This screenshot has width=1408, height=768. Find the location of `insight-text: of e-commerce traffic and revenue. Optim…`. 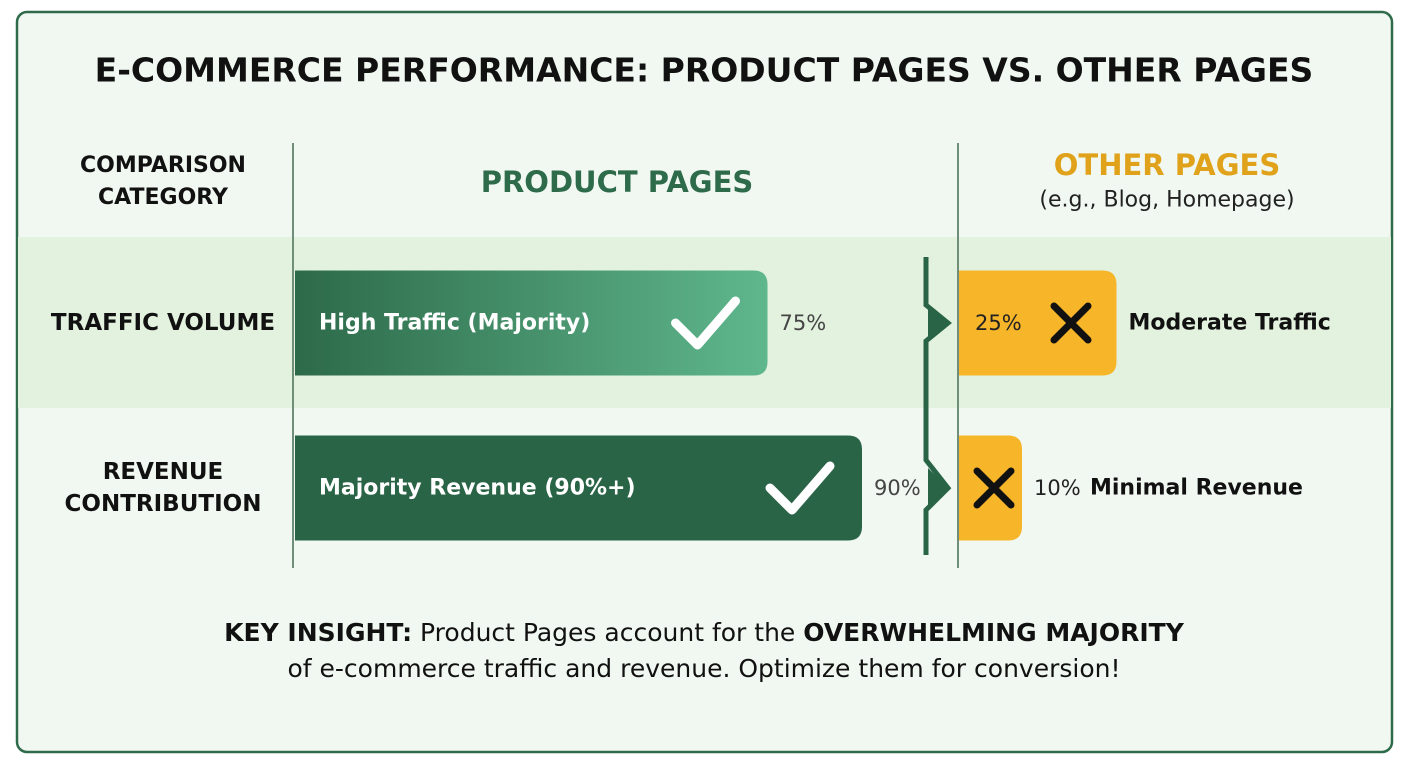

insight-text: of e-commerce traffic and revenue. Optim… is located at coordinates (704, 668).